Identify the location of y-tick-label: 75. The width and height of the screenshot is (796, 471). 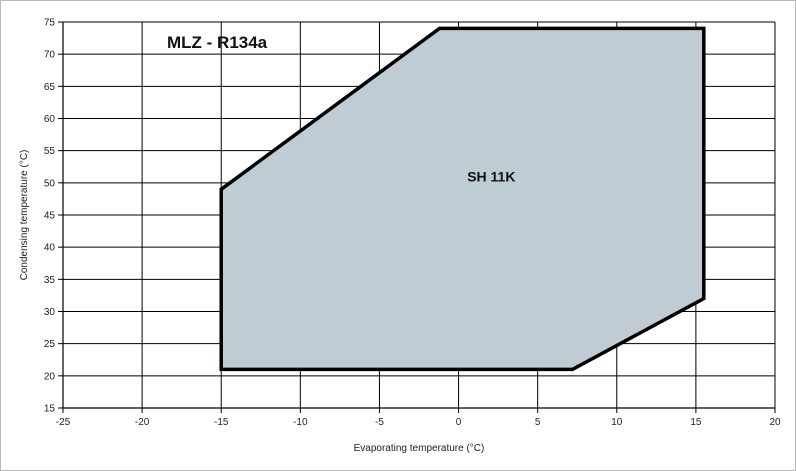
(50, 23).